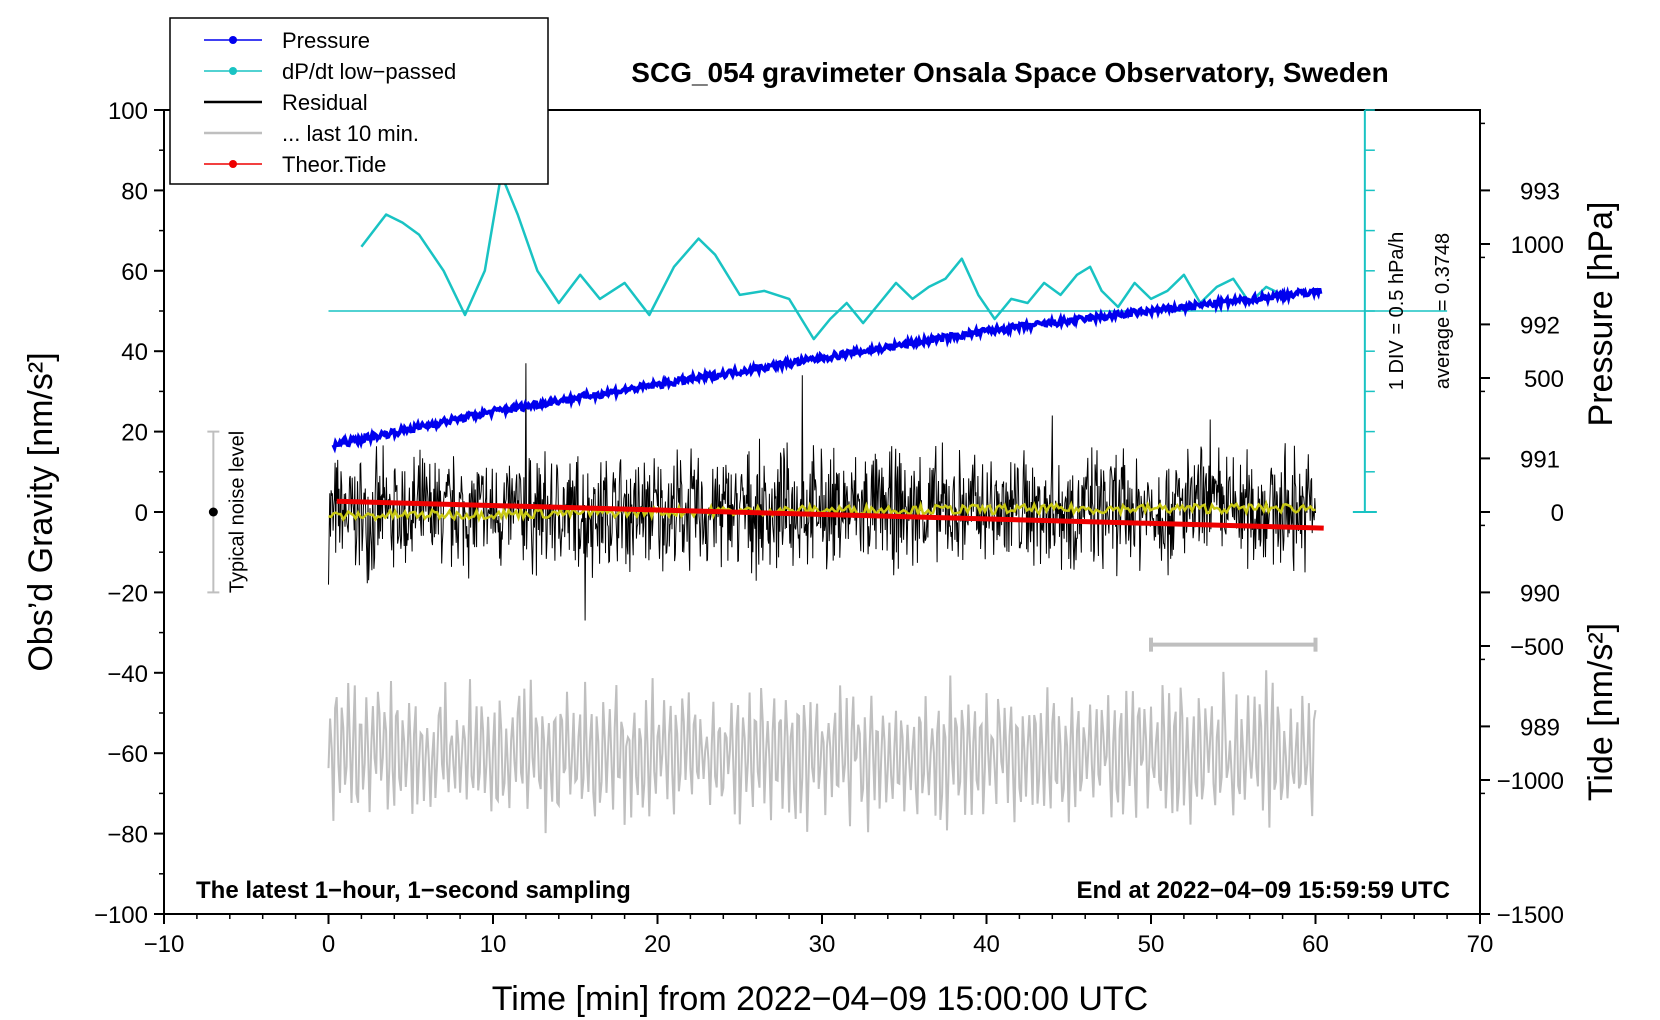 This screenshot has height=1020, width=1660. I want to click on y-tick-label: 20, so click(134, 433).